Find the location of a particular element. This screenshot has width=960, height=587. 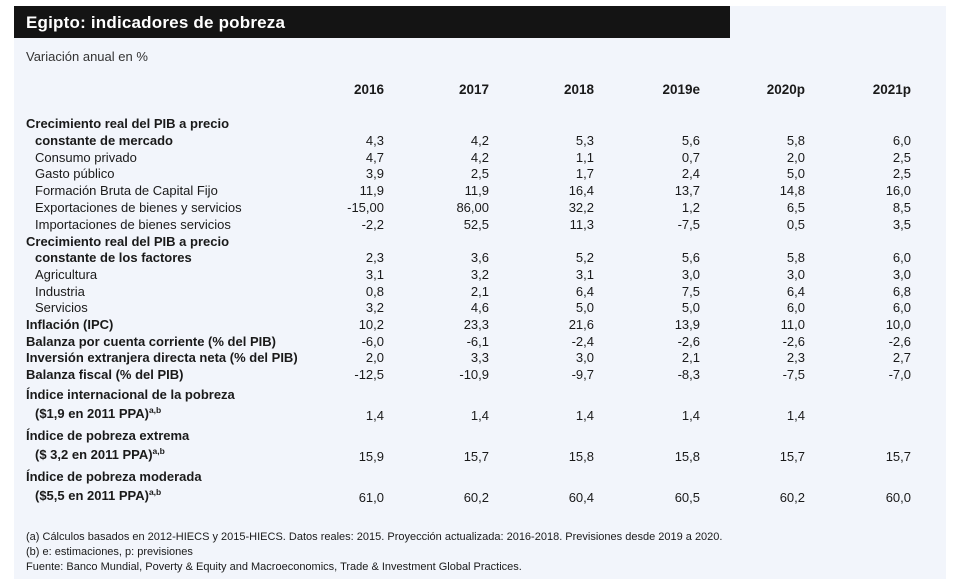

row-label: Inflación (IPC) is located at coordinates (70, 324).